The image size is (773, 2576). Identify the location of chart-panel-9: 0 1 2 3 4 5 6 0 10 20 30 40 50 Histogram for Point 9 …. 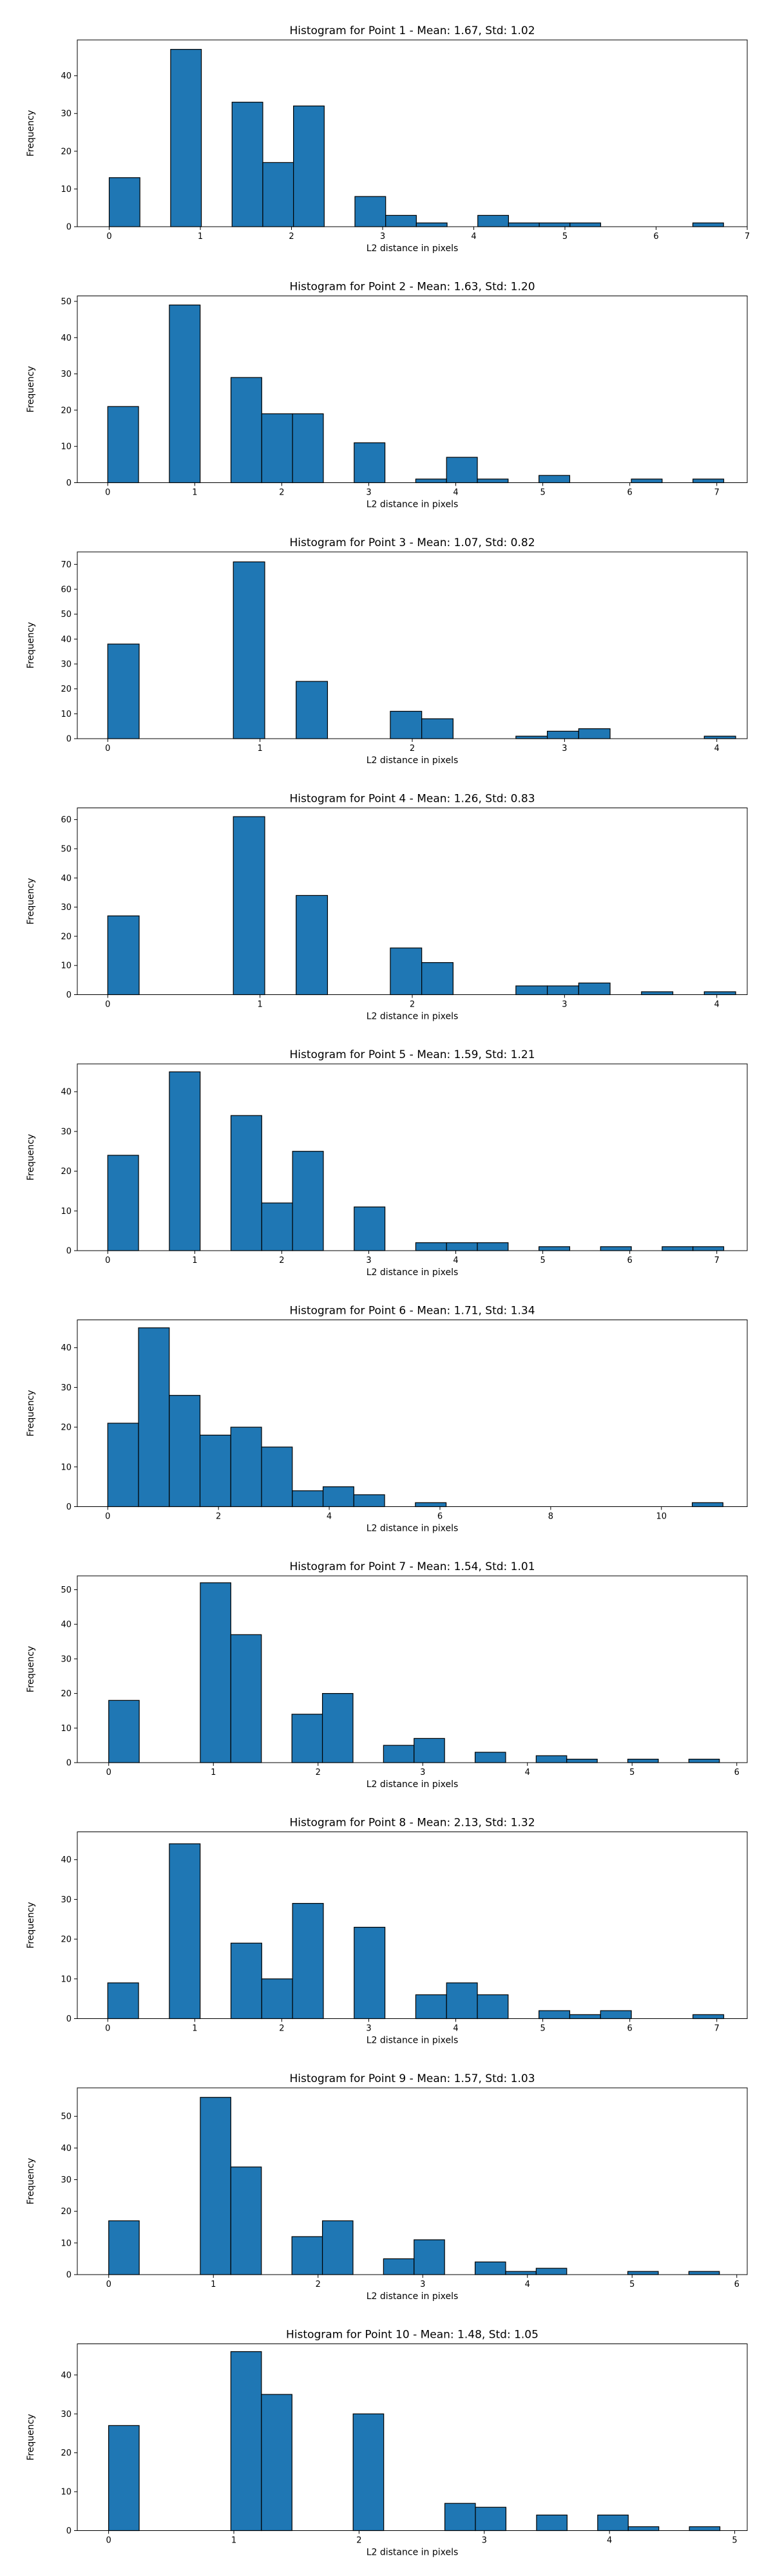
(387, 2187).